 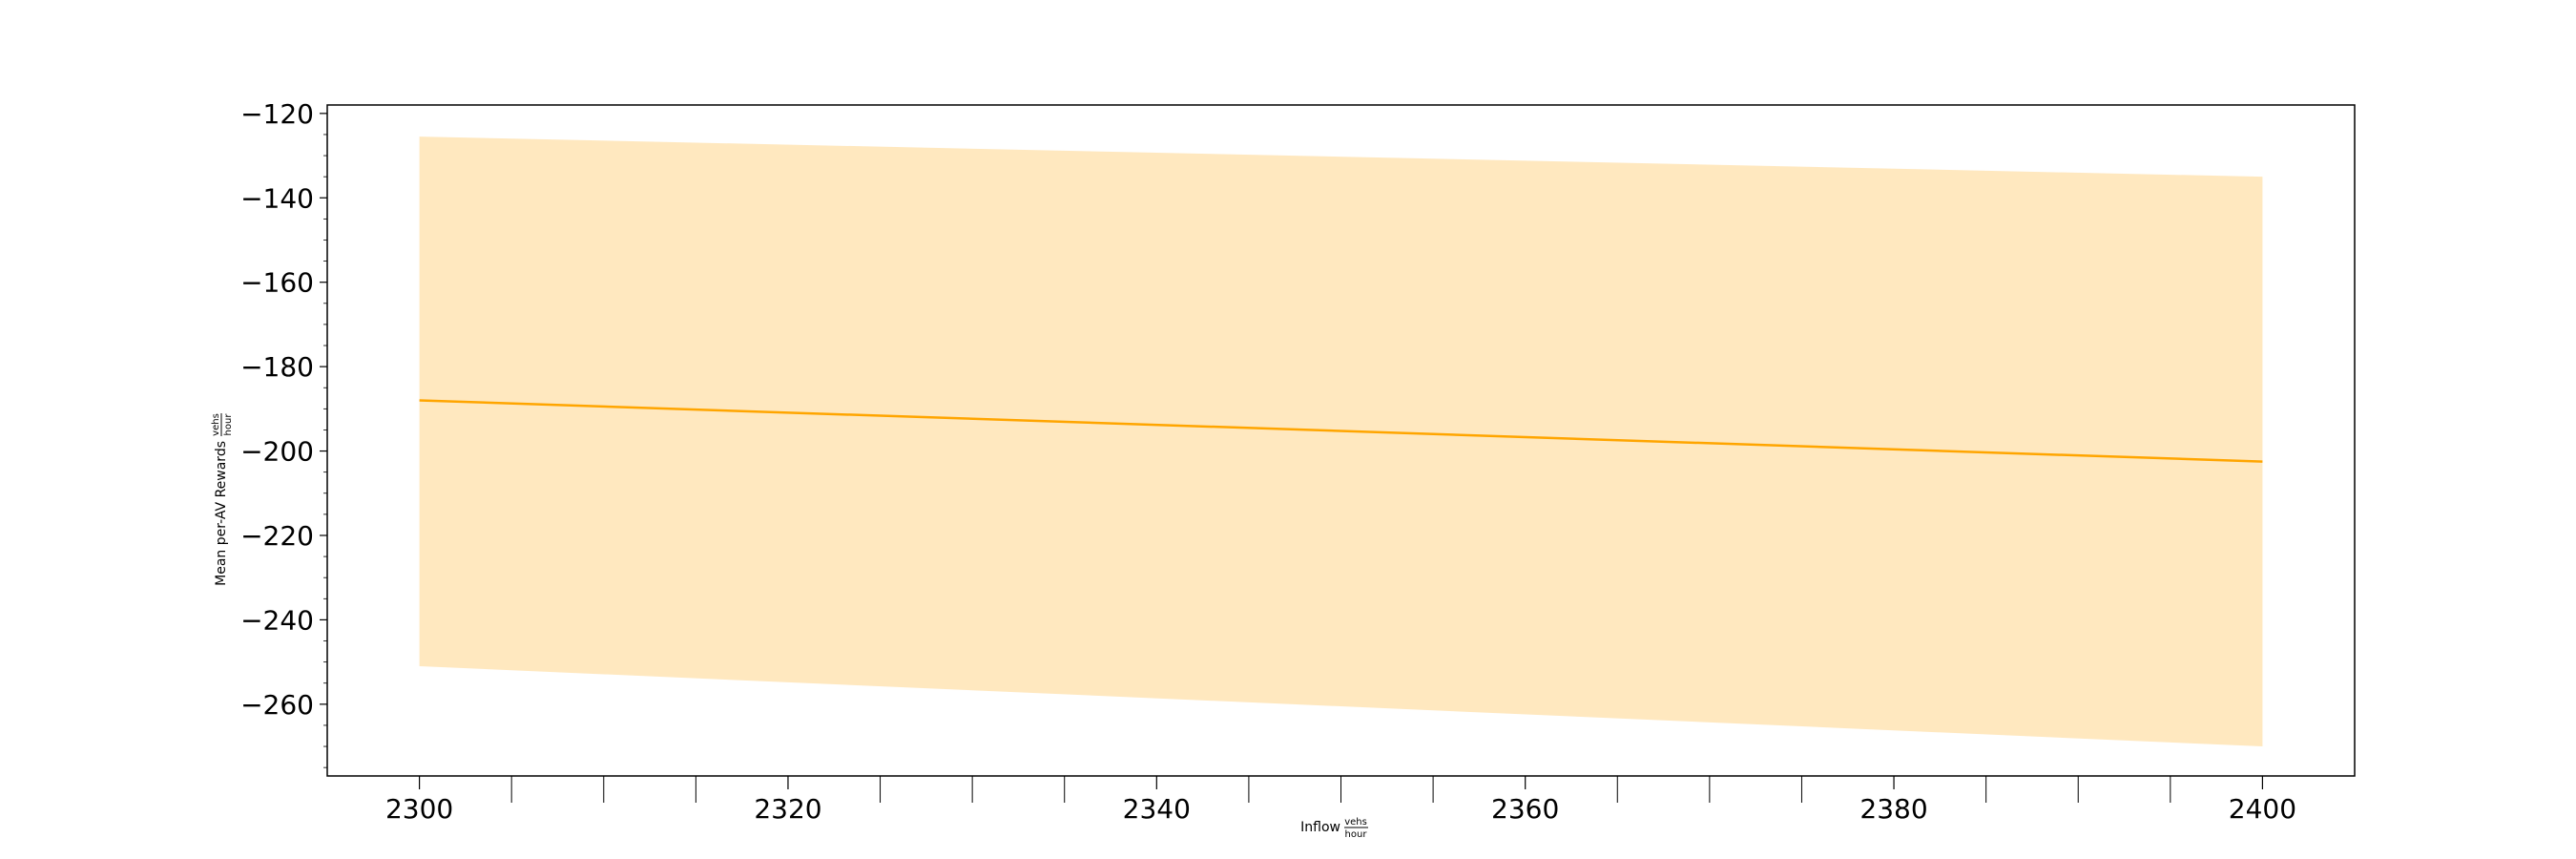 I want to click on series-line, so click(x=1341, y=431).